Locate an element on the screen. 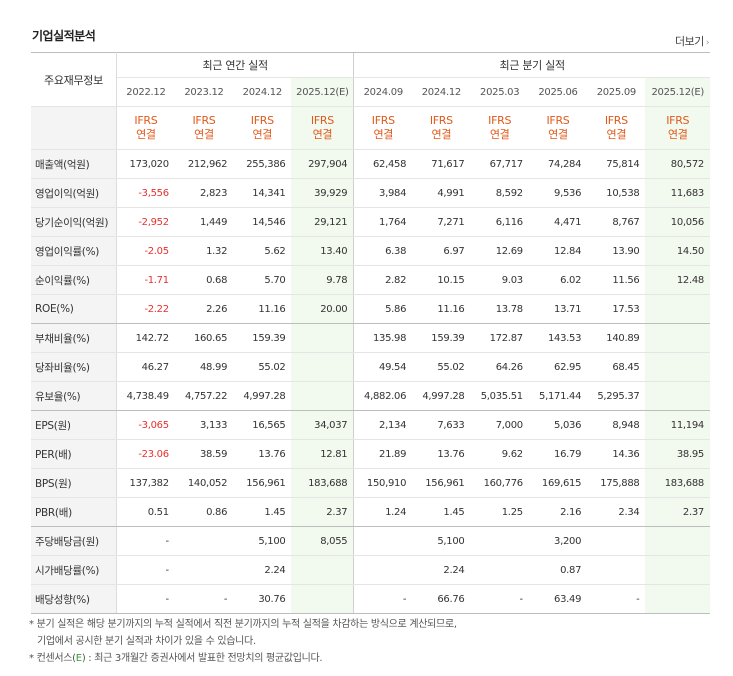  more-link: 더보기 › is located at coordinates (692, 41).